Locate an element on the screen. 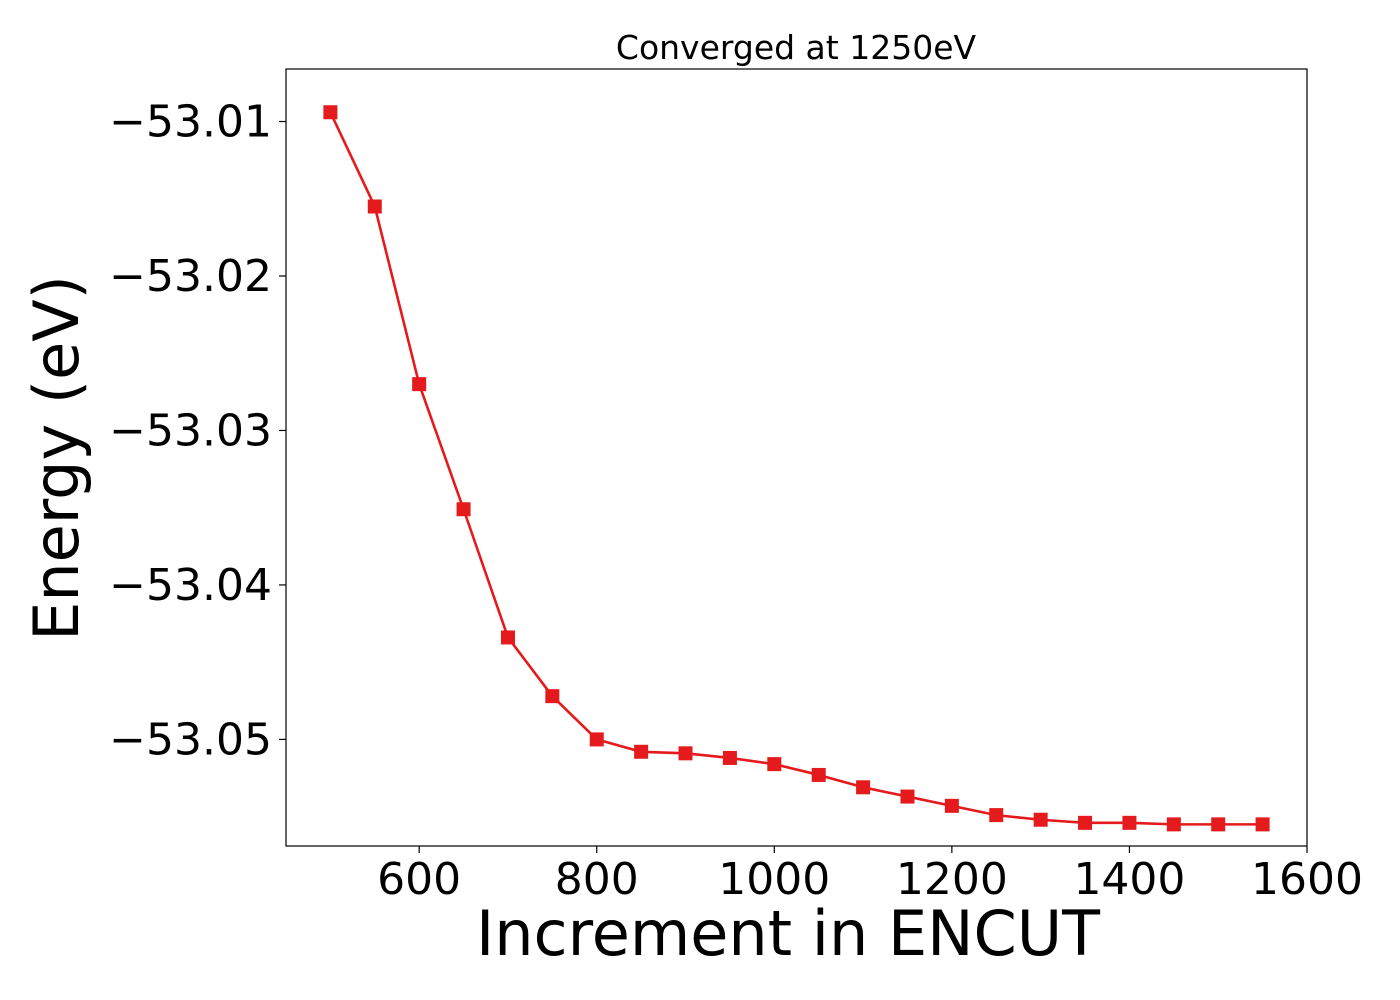  x-tick-label: 1600 is located at coordinates (1307, 879).